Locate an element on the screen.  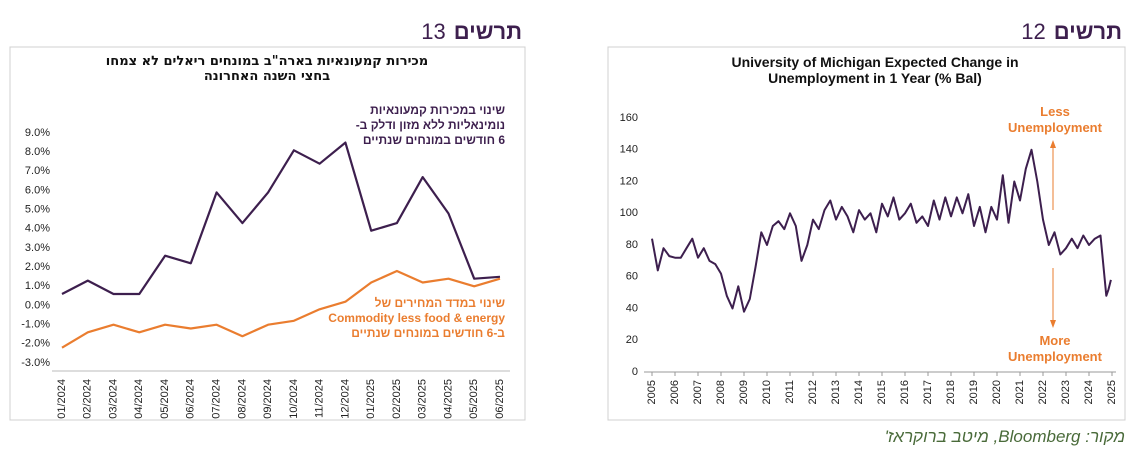
x-tick-label: 2006 is located at coordinates (675, 392).